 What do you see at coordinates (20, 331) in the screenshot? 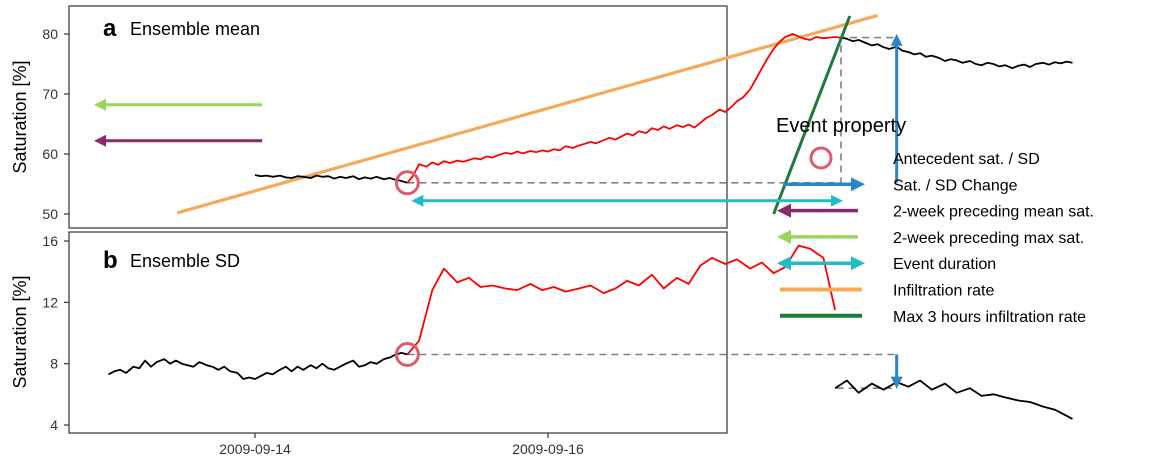
I see `panel-b-y-axis-label: Saturation [%]` at bounding box center [20, 331].